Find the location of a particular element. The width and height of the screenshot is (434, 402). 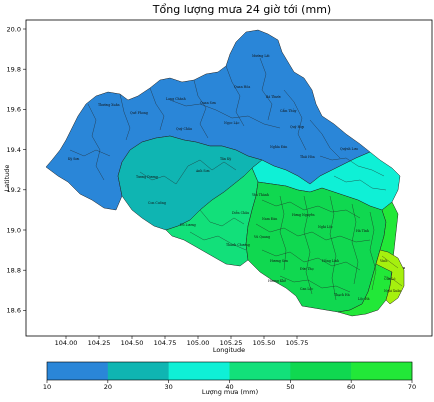

colorbar-label: Lượng mưa (mm) is located at coordinates (230, 392).